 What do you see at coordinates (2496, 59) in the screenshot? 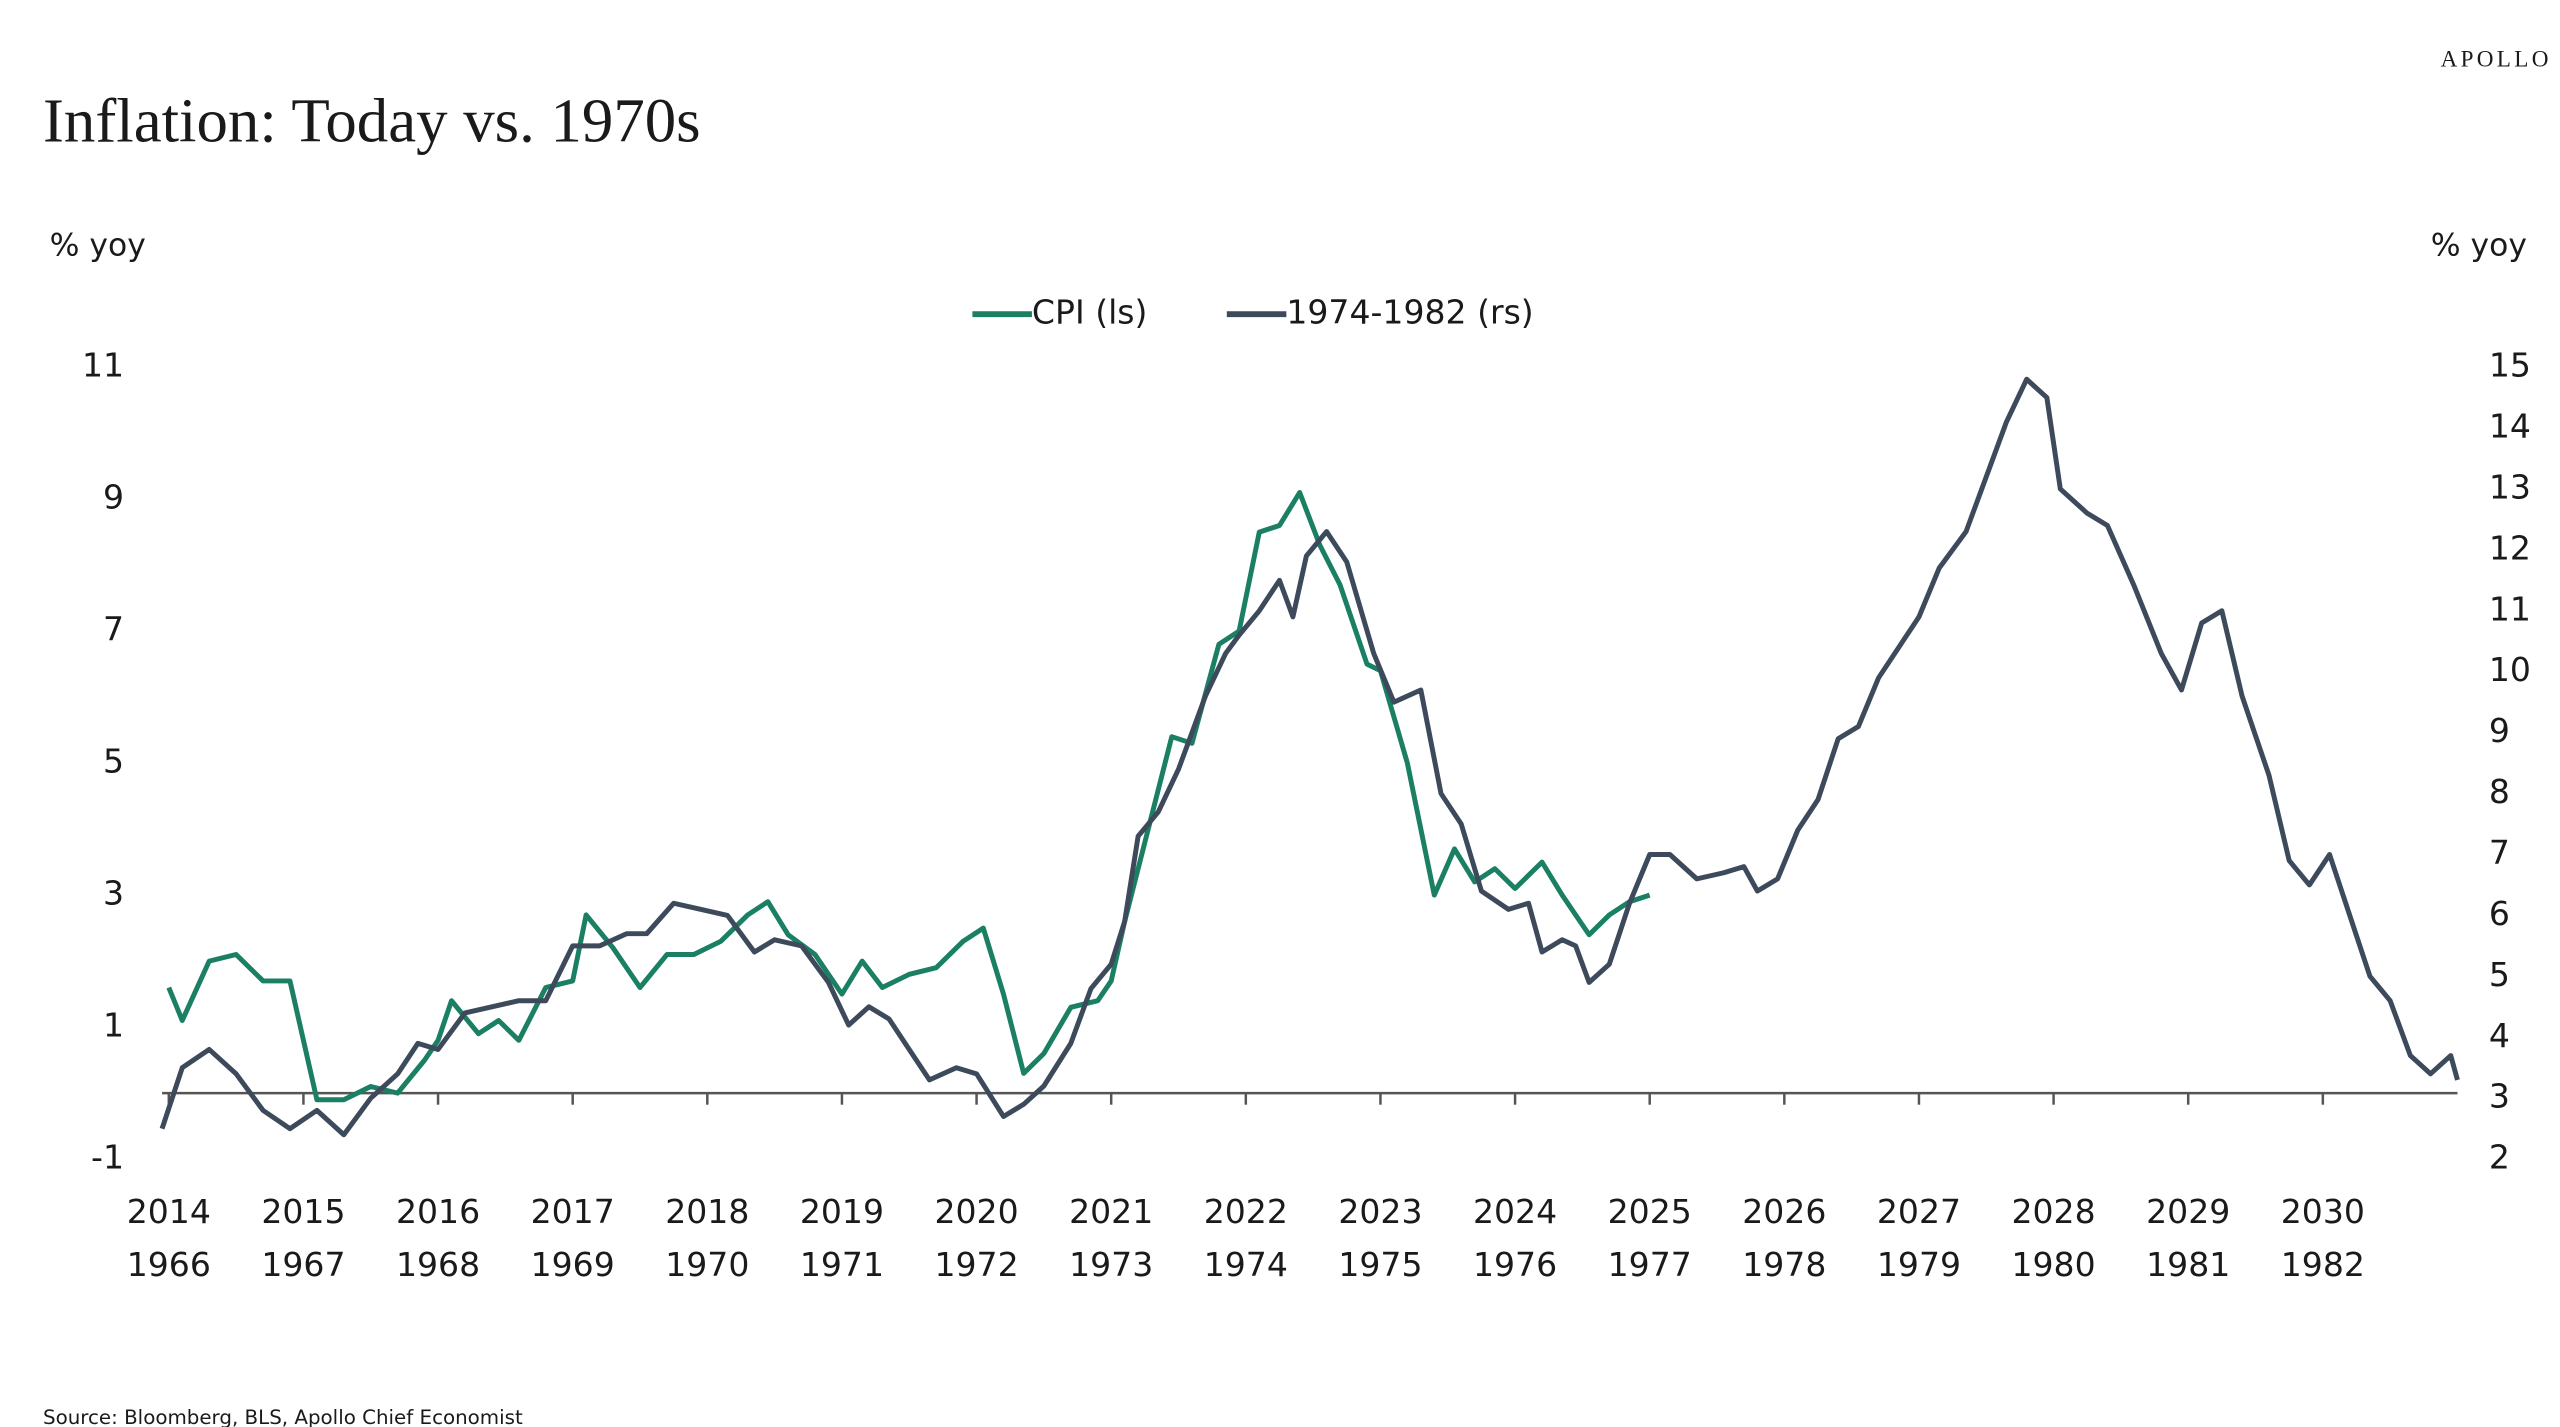
I see `brand: APOLLO` at bounding box center [2496, 59].